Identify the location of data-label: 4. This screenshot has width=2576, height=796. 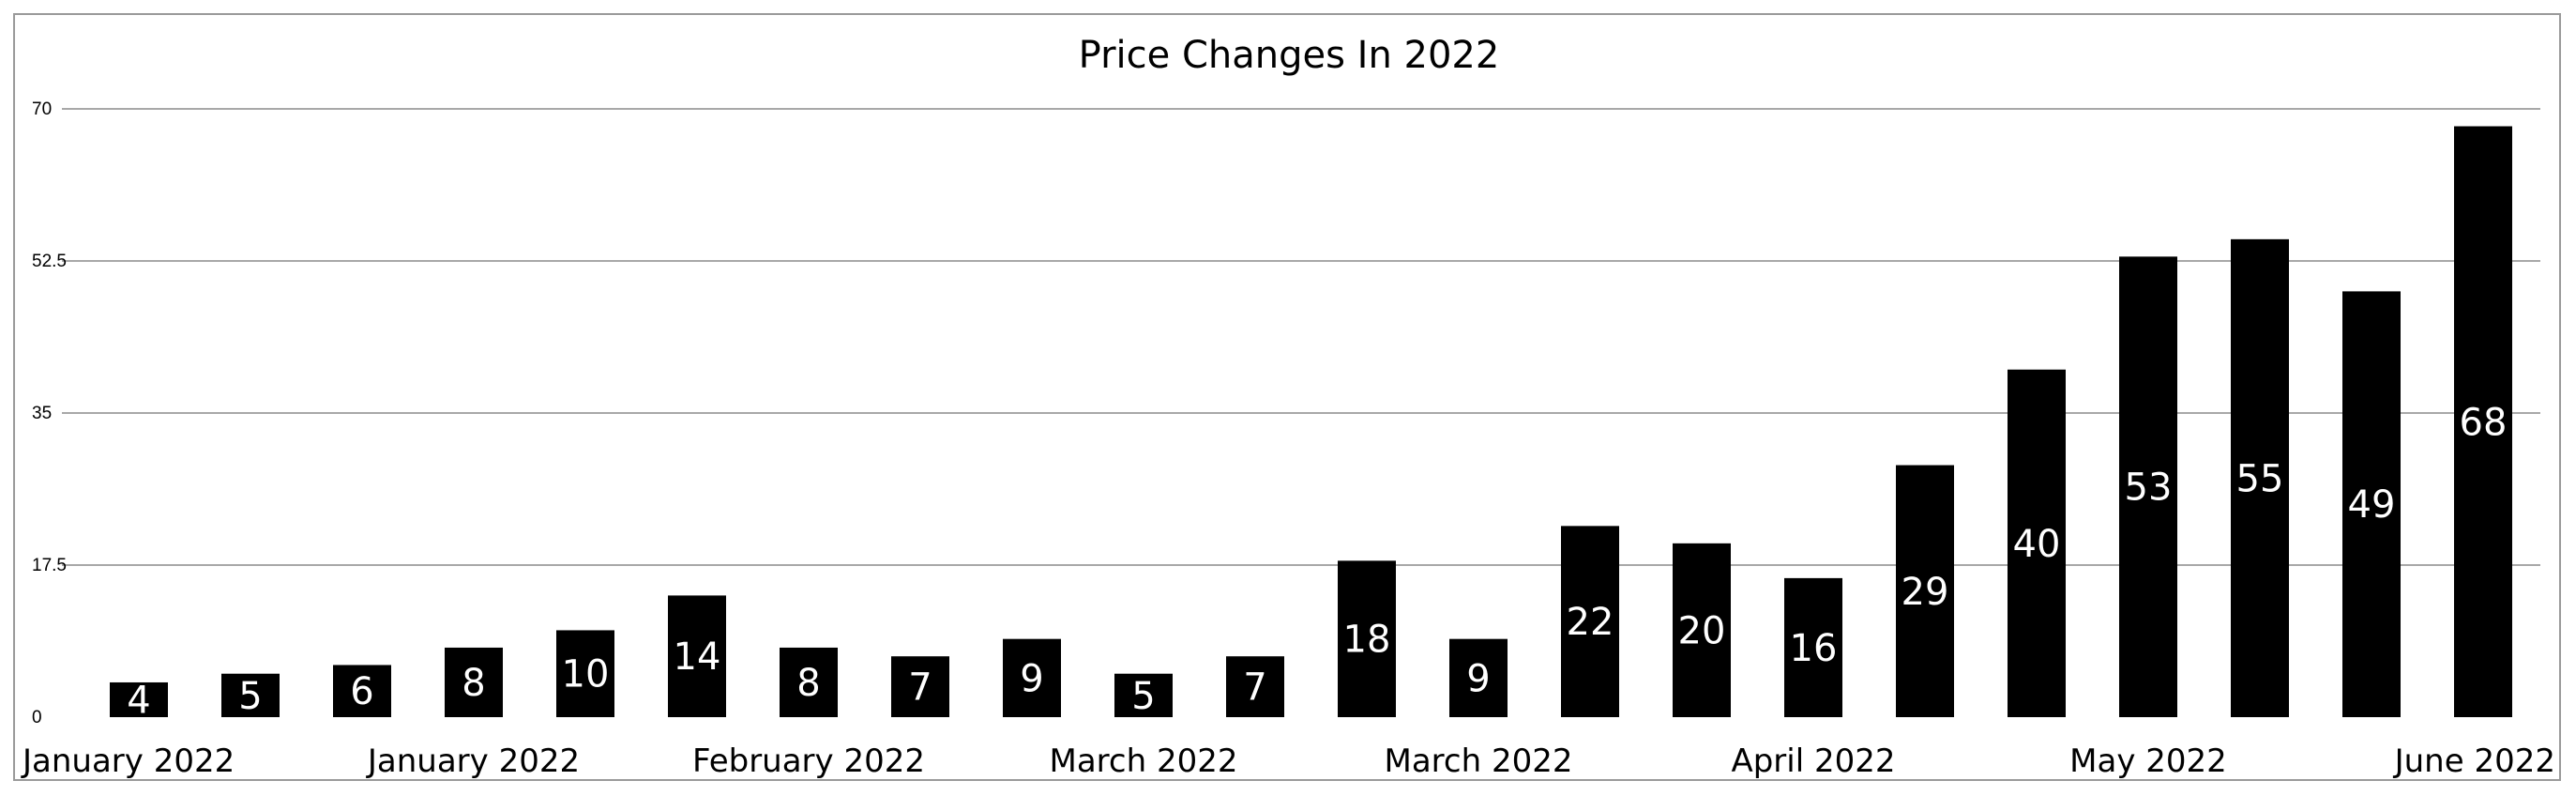
(138, 700).